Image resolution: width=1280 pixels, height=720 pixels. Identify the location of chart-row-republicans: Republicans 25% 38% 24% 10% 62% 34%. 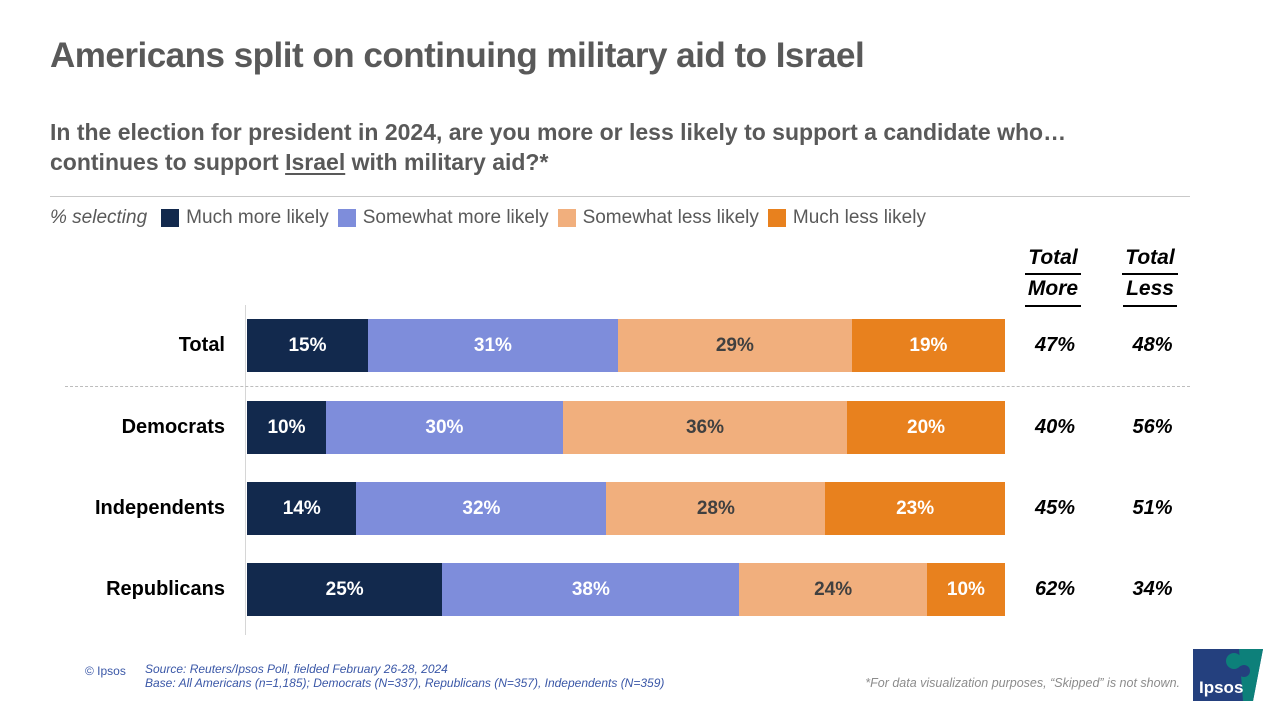
(625, 589).